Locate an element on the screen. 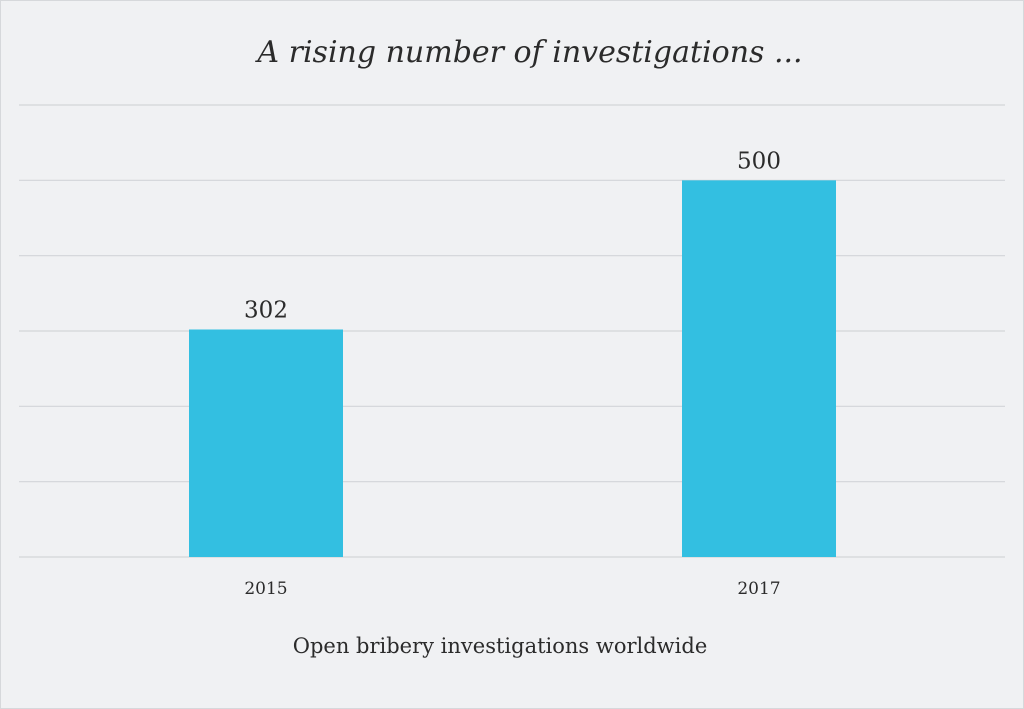 The image size is (1024, 709). data-label-2015: 302 is located at coordinates (266, 310).